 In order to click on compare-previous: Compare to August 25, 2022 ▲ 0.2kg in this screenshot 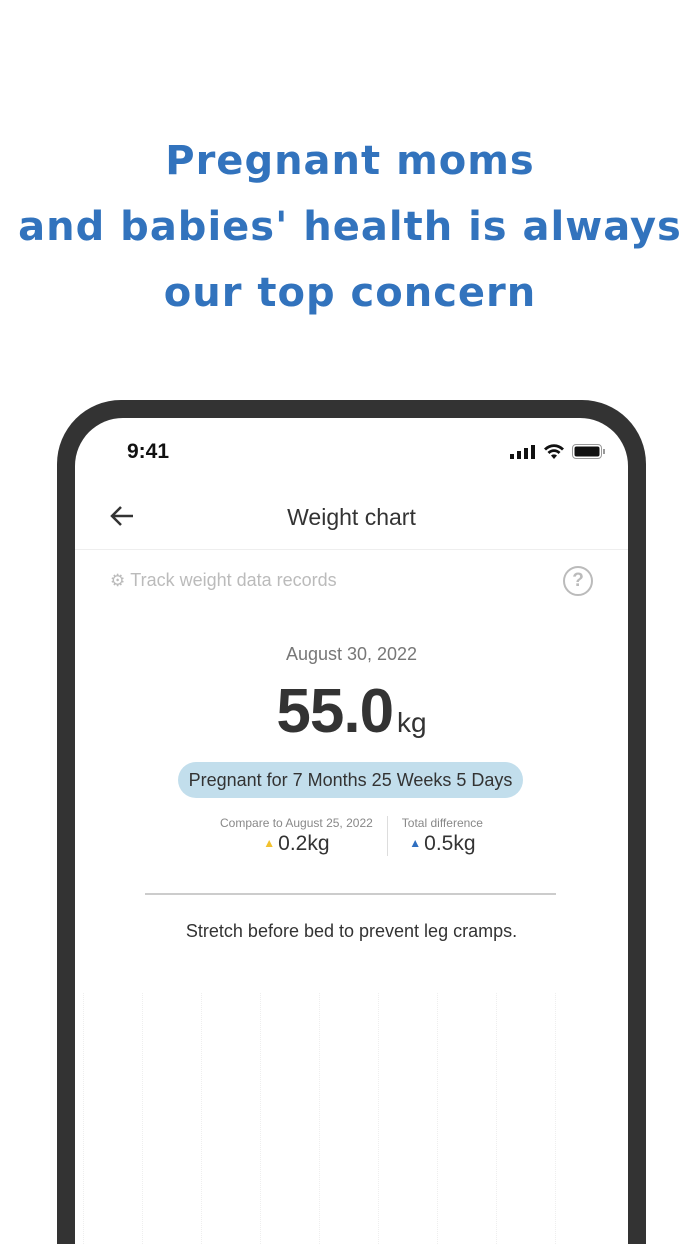, I will do `click(296, 836)`.